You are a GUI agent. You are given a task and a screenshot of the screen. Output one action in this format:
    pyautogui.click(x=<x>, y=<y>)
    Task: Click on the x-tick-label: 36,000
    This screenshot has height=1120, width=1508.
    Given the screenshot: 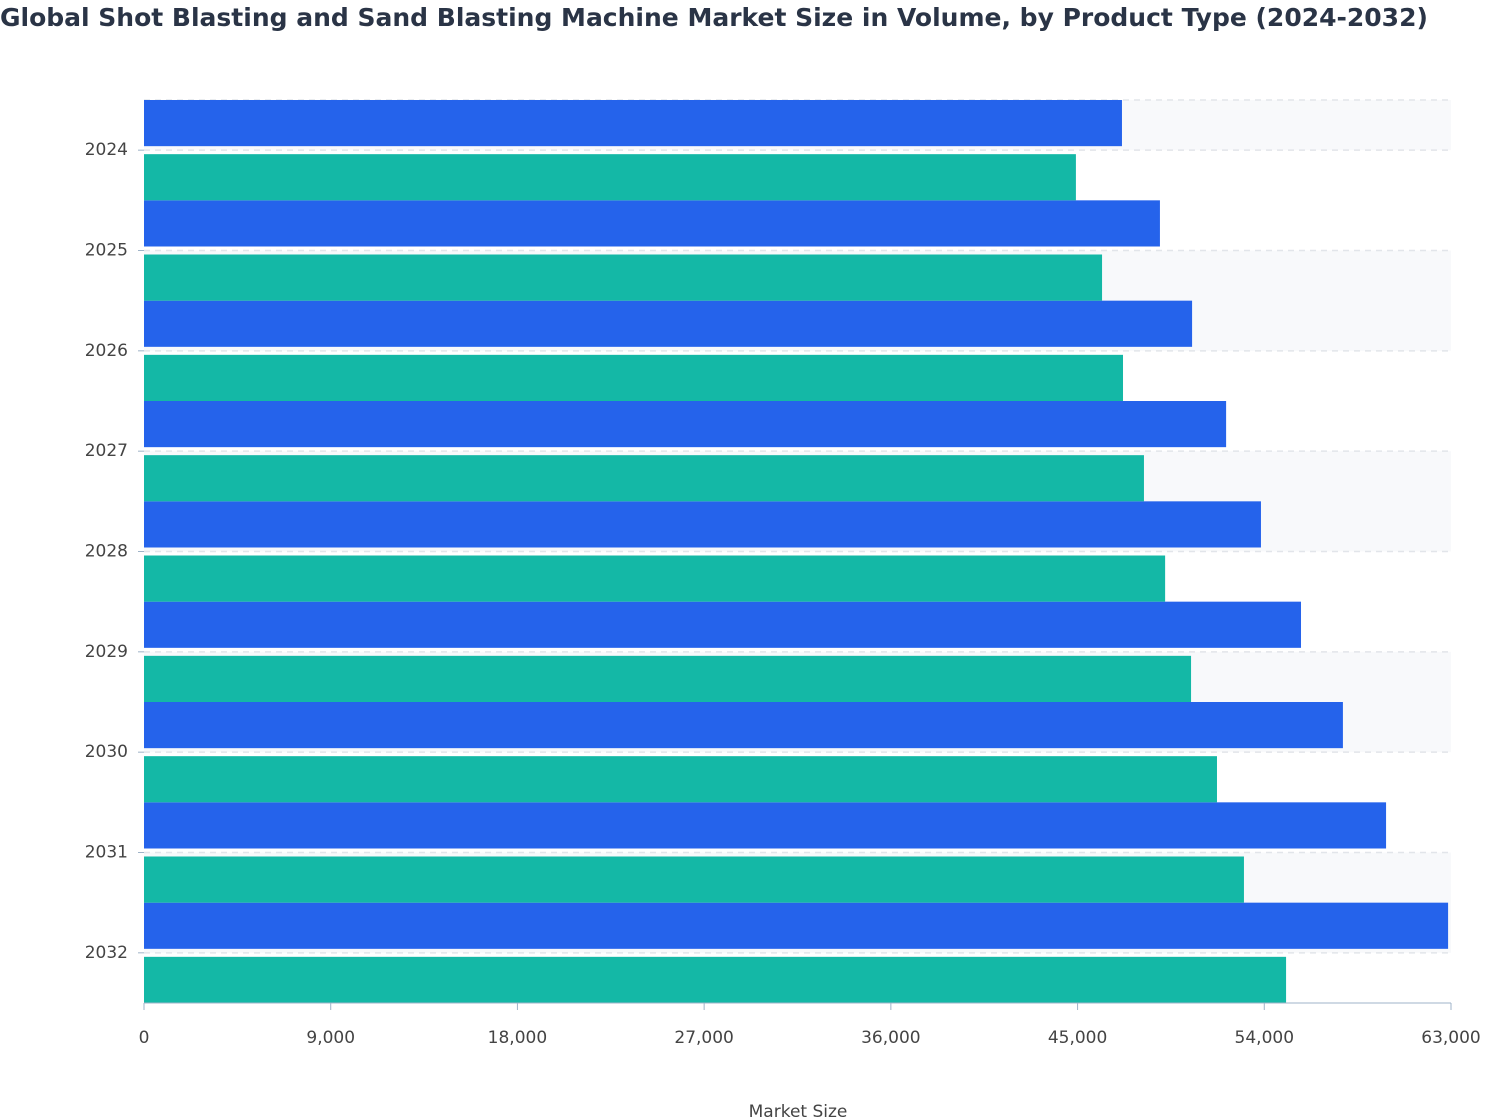 What is the action you would take?
    pyautogui.click(x=890, y=1038)
    